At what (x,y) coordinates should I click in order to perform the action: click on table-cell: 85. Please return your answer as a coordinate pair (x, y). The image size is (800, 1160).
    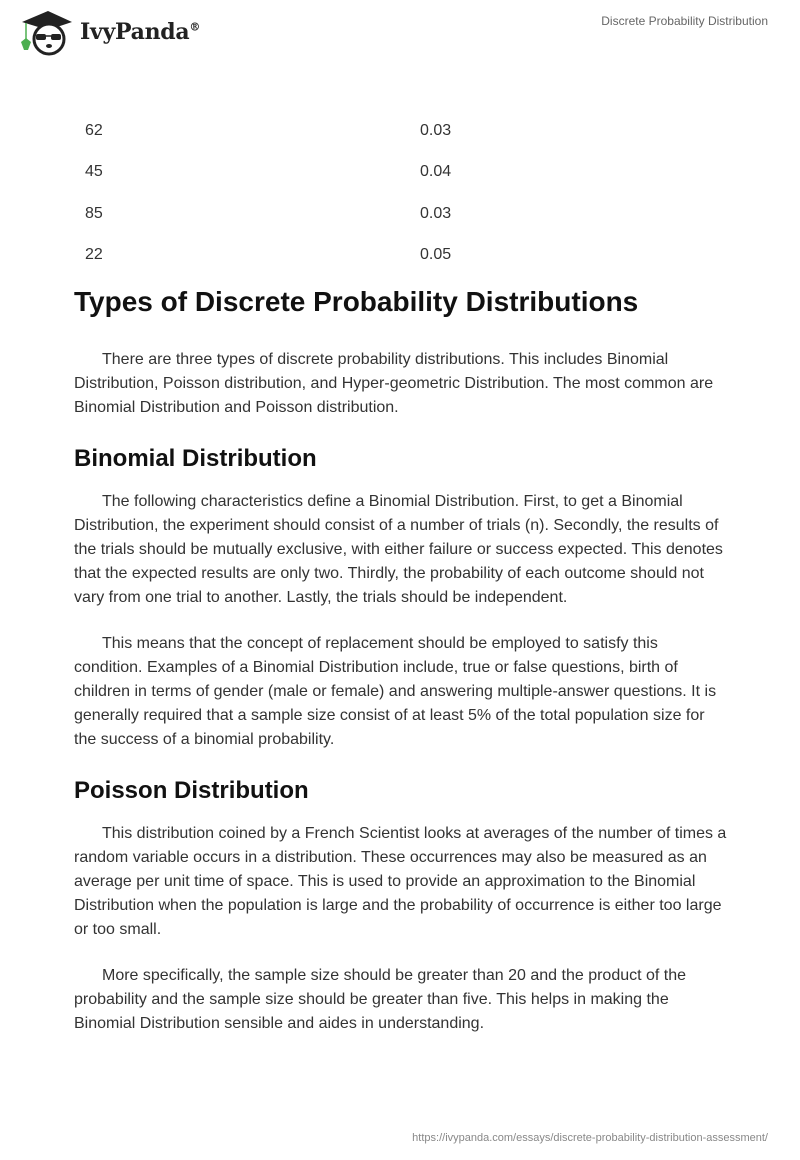
    Looking at the image, I should click on (94, 213).